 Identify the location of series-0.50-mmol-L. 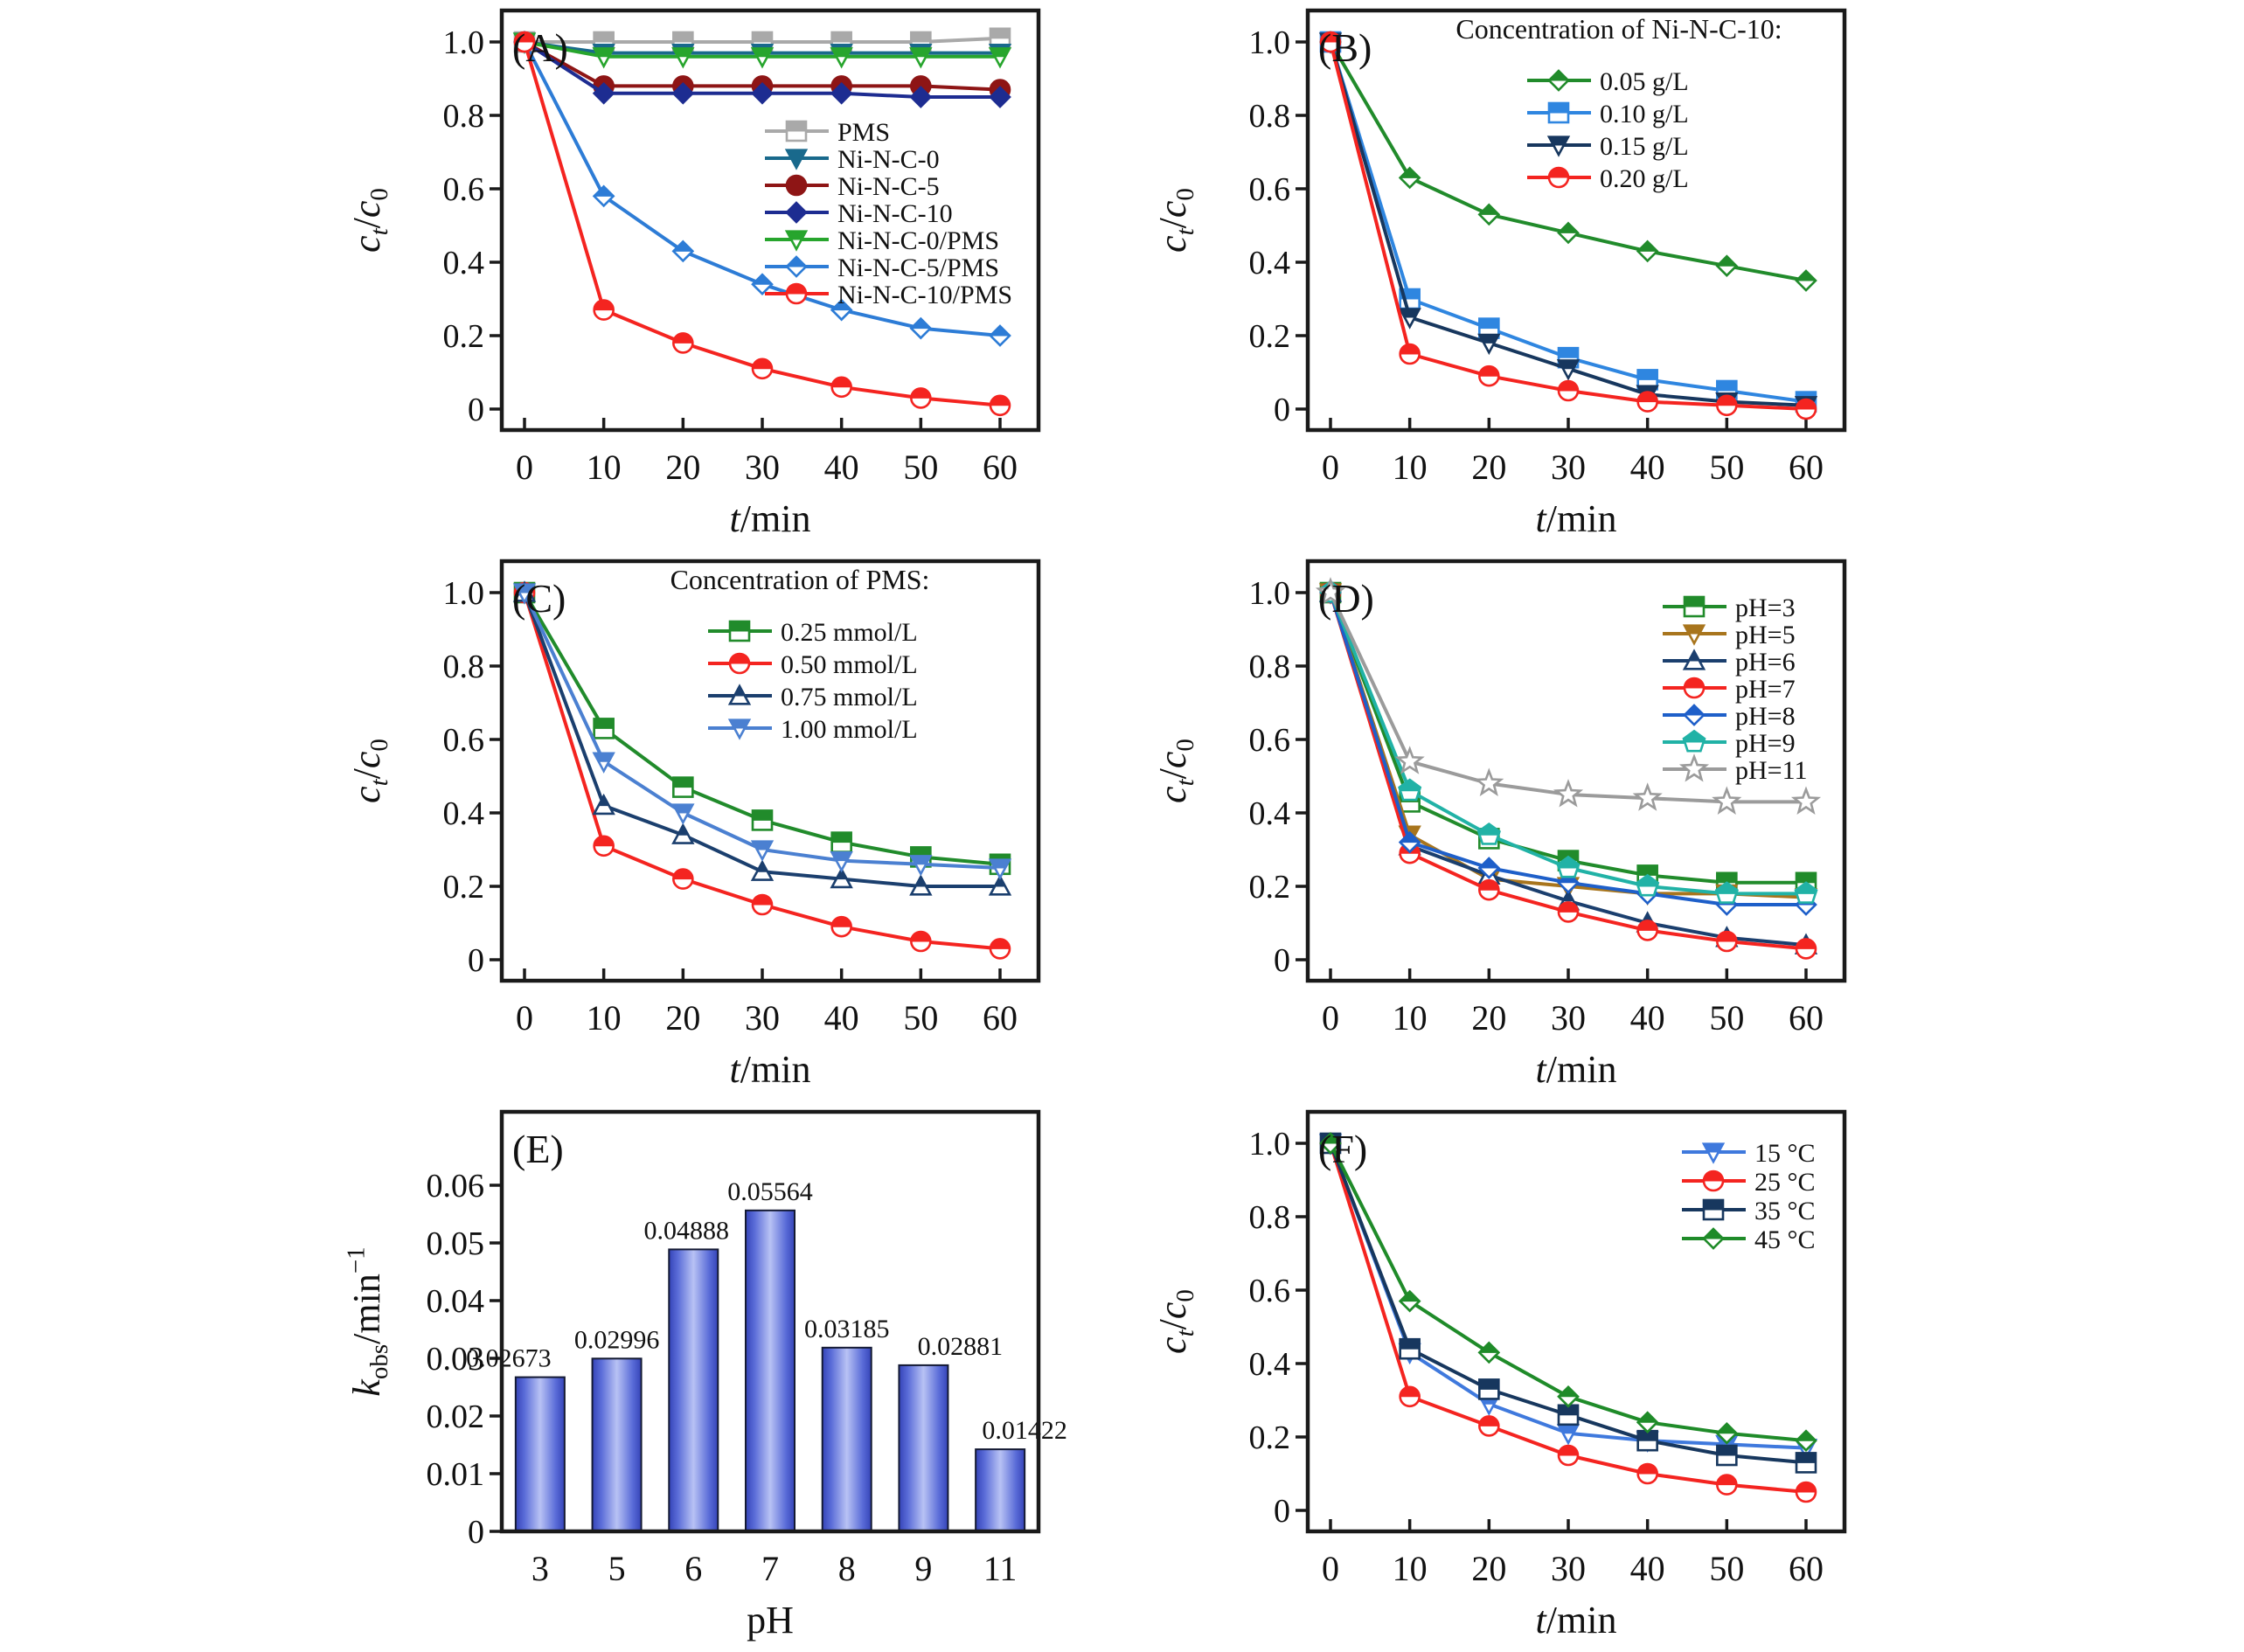
(762, 771).